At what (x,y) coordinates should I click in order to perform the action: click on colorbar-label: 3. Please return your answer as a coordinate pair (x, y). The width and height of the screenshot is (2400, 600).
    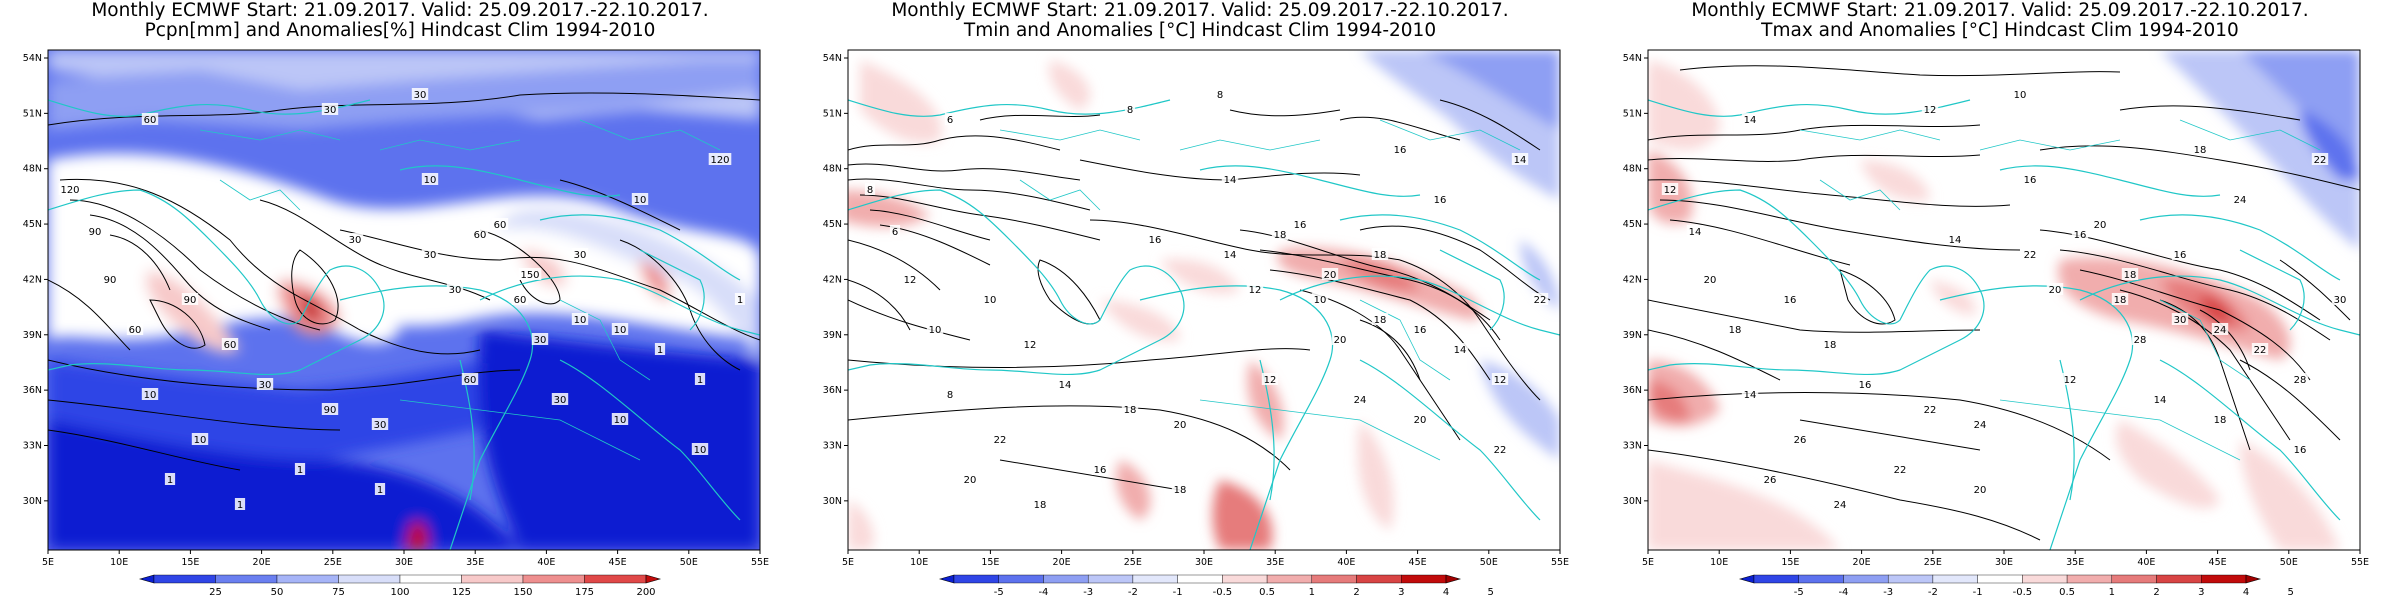
    Looking at the image, I should click on (1401, 592).